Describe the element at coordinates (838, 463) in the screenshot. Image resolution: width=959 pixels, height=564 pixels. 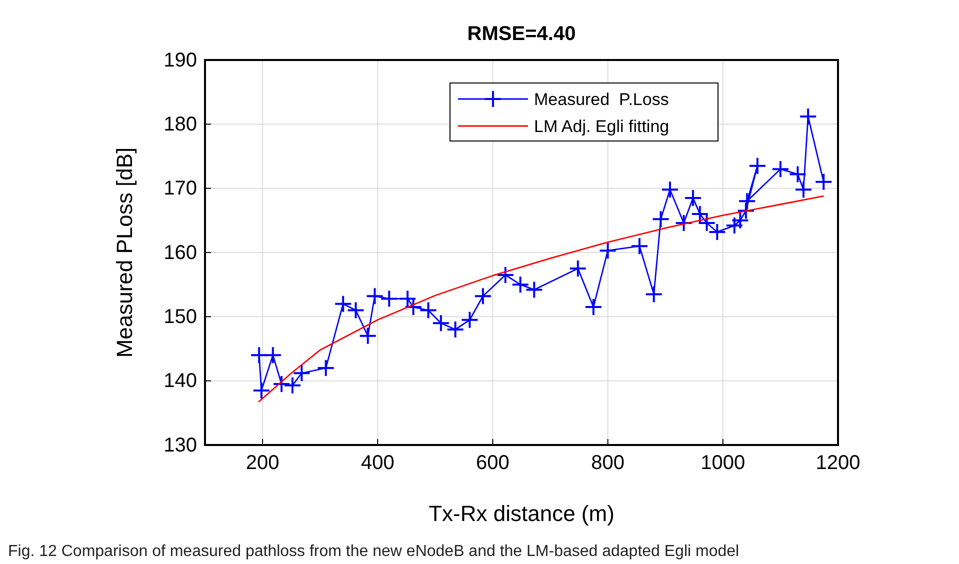
I see `x-tick-label: 1200` at that location.